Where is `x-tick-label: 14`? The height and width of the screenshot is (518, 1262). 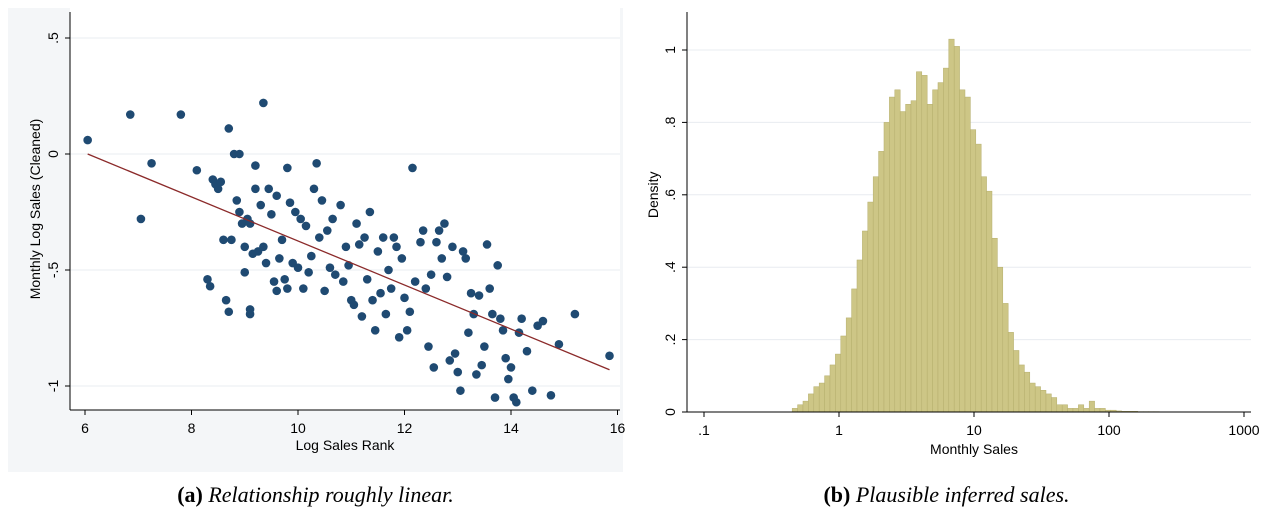 x-tick-label: 14 is located at coordinates (511, 428).